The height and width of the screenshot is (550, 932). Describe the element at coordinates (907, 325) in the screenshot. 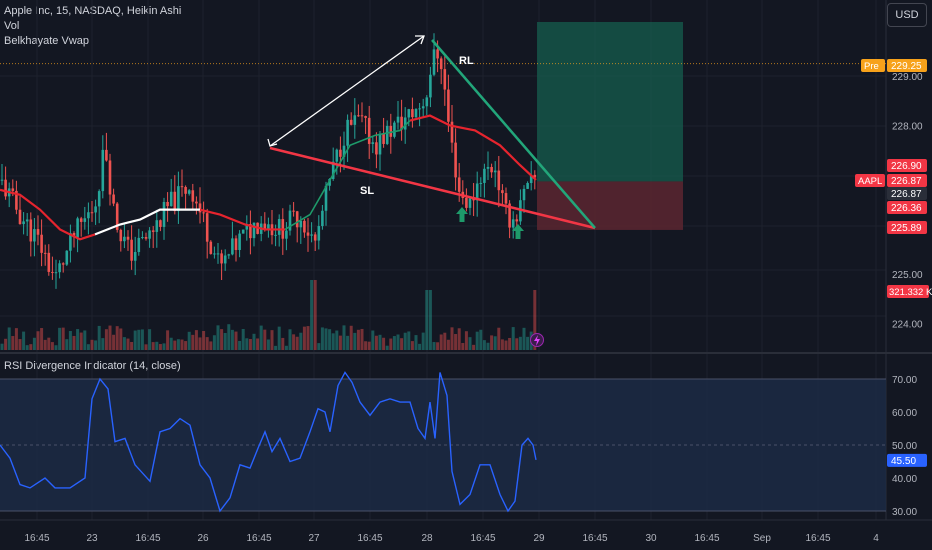

I see `price-tick-label: 224.00` at that location.